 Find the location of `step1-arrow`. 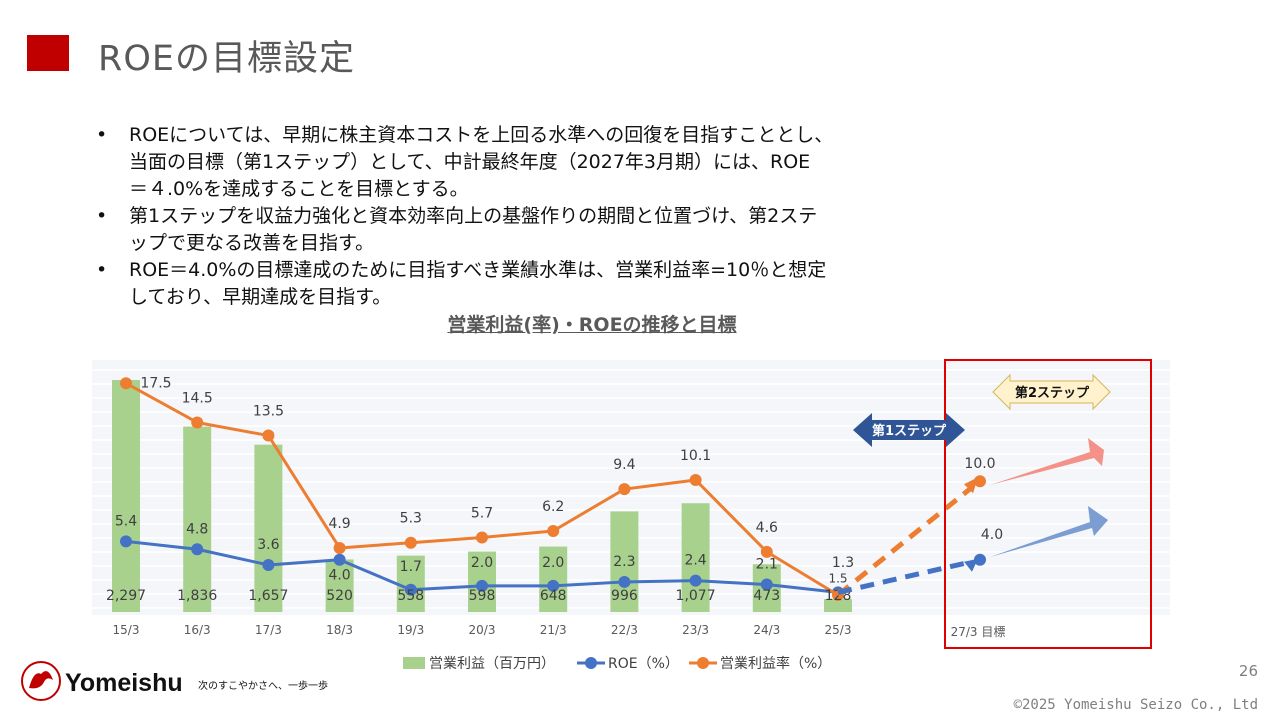

step1-arrow is located at coordinates (909, 430).